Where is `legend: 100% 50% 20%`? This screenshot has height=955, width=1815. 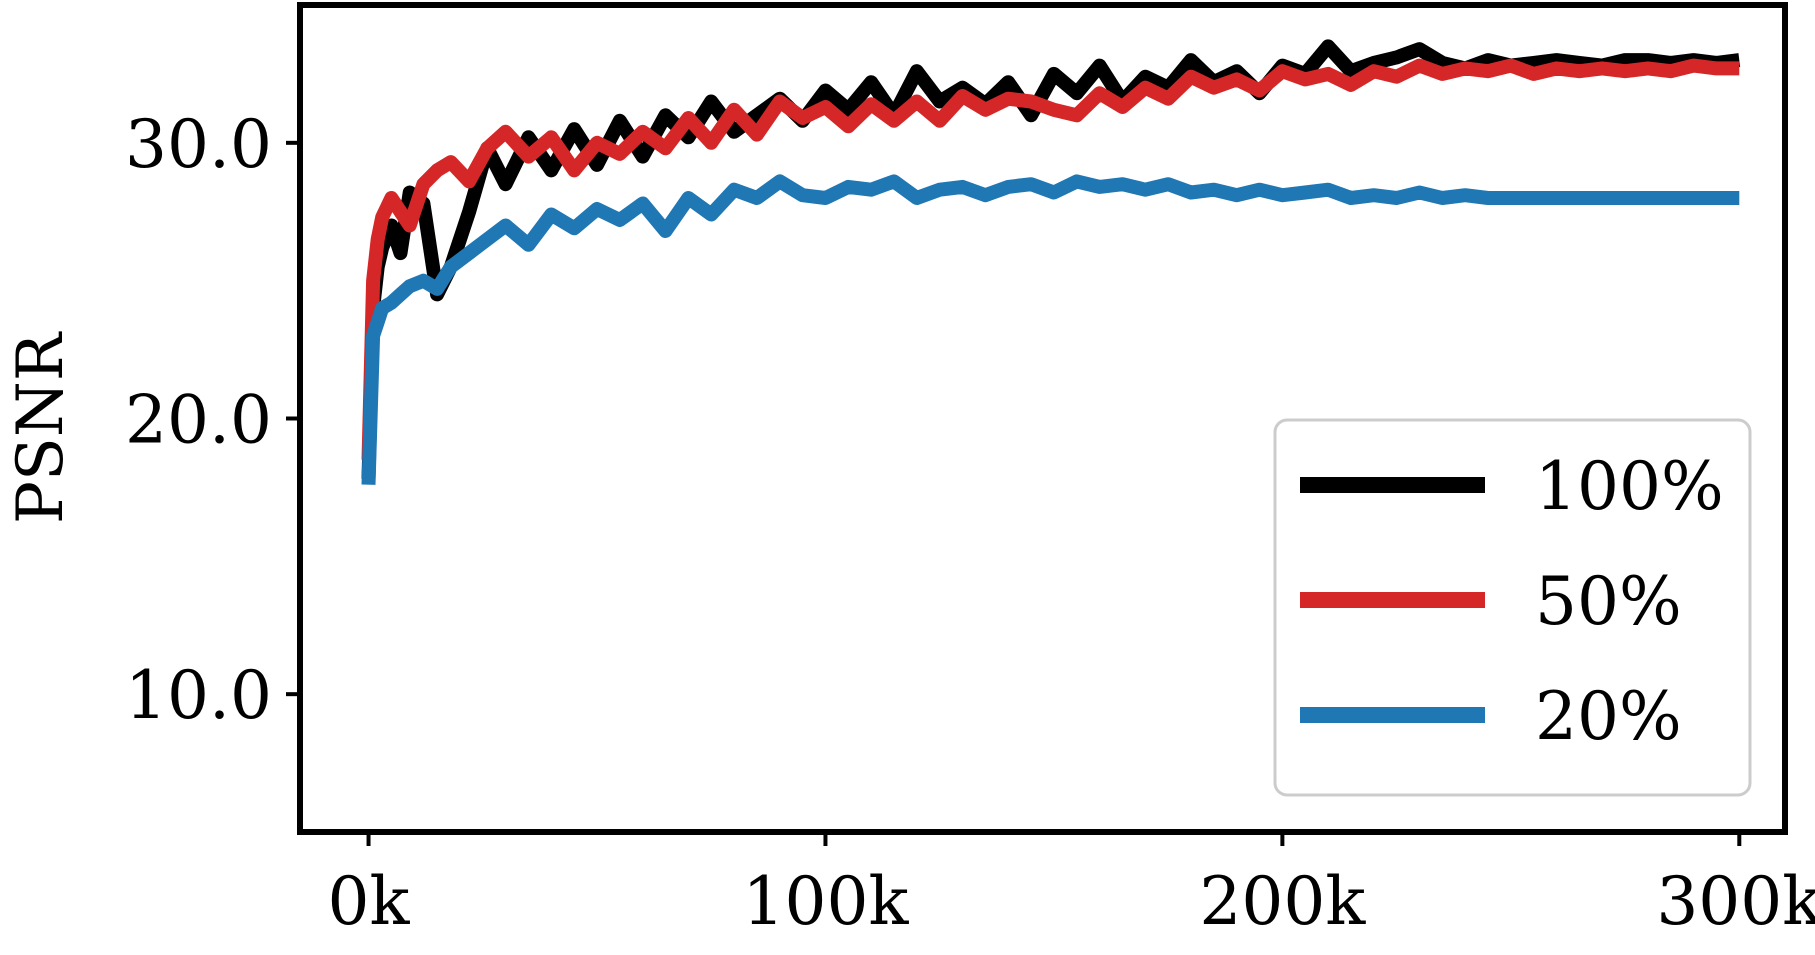 legend: 100% 50% 20% is located at coordinates (1512, 607).